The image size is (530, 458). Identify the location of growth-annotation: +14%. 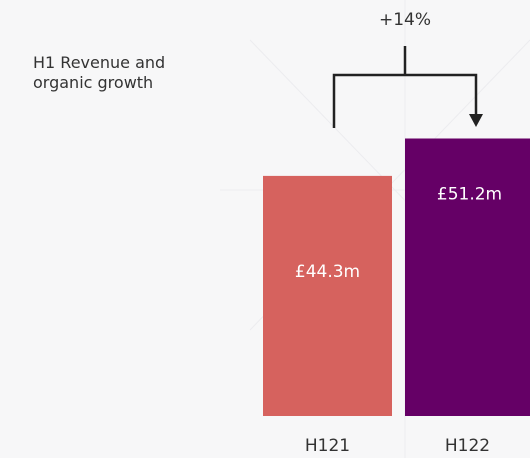
(405, 20).